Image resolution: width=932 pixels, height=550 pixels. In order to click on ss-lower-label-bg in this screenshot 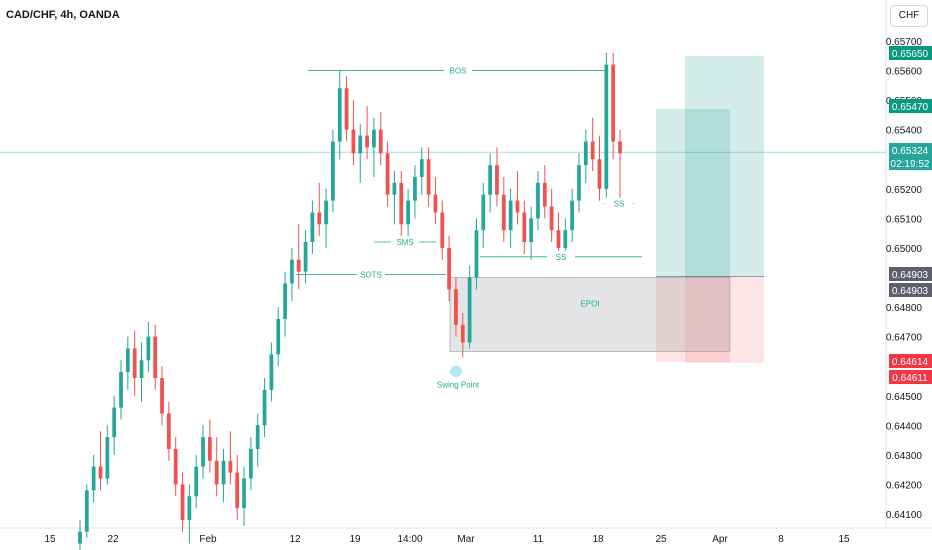, I will do `click(561, 256)`.